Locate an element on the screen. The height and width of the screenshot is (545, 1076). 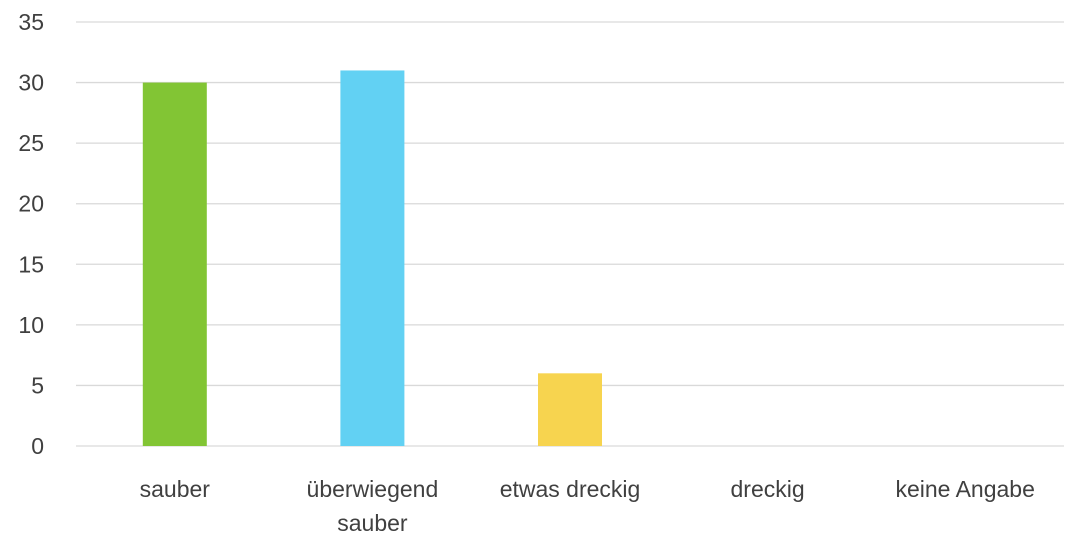
y-tick-label: 30 is located at coordinates (31, 83).